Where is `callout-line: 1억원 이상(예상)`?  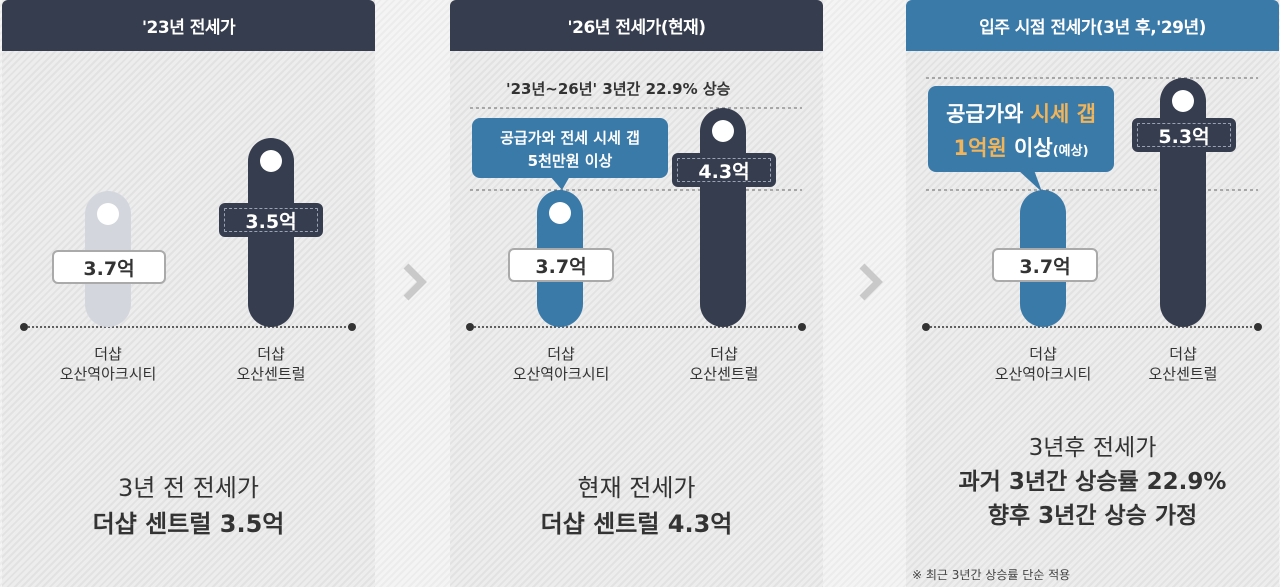 callout-line: 1억원 이상(예상) is located at coordinates (1021, 147).